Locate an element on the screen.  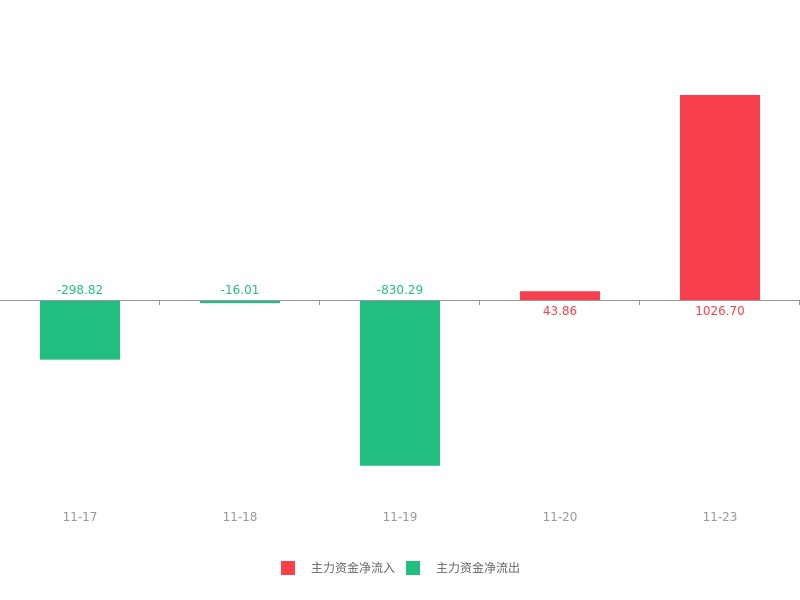
legend-label-inflow: 主力资金净流入 is located at coordinates (353, 567).